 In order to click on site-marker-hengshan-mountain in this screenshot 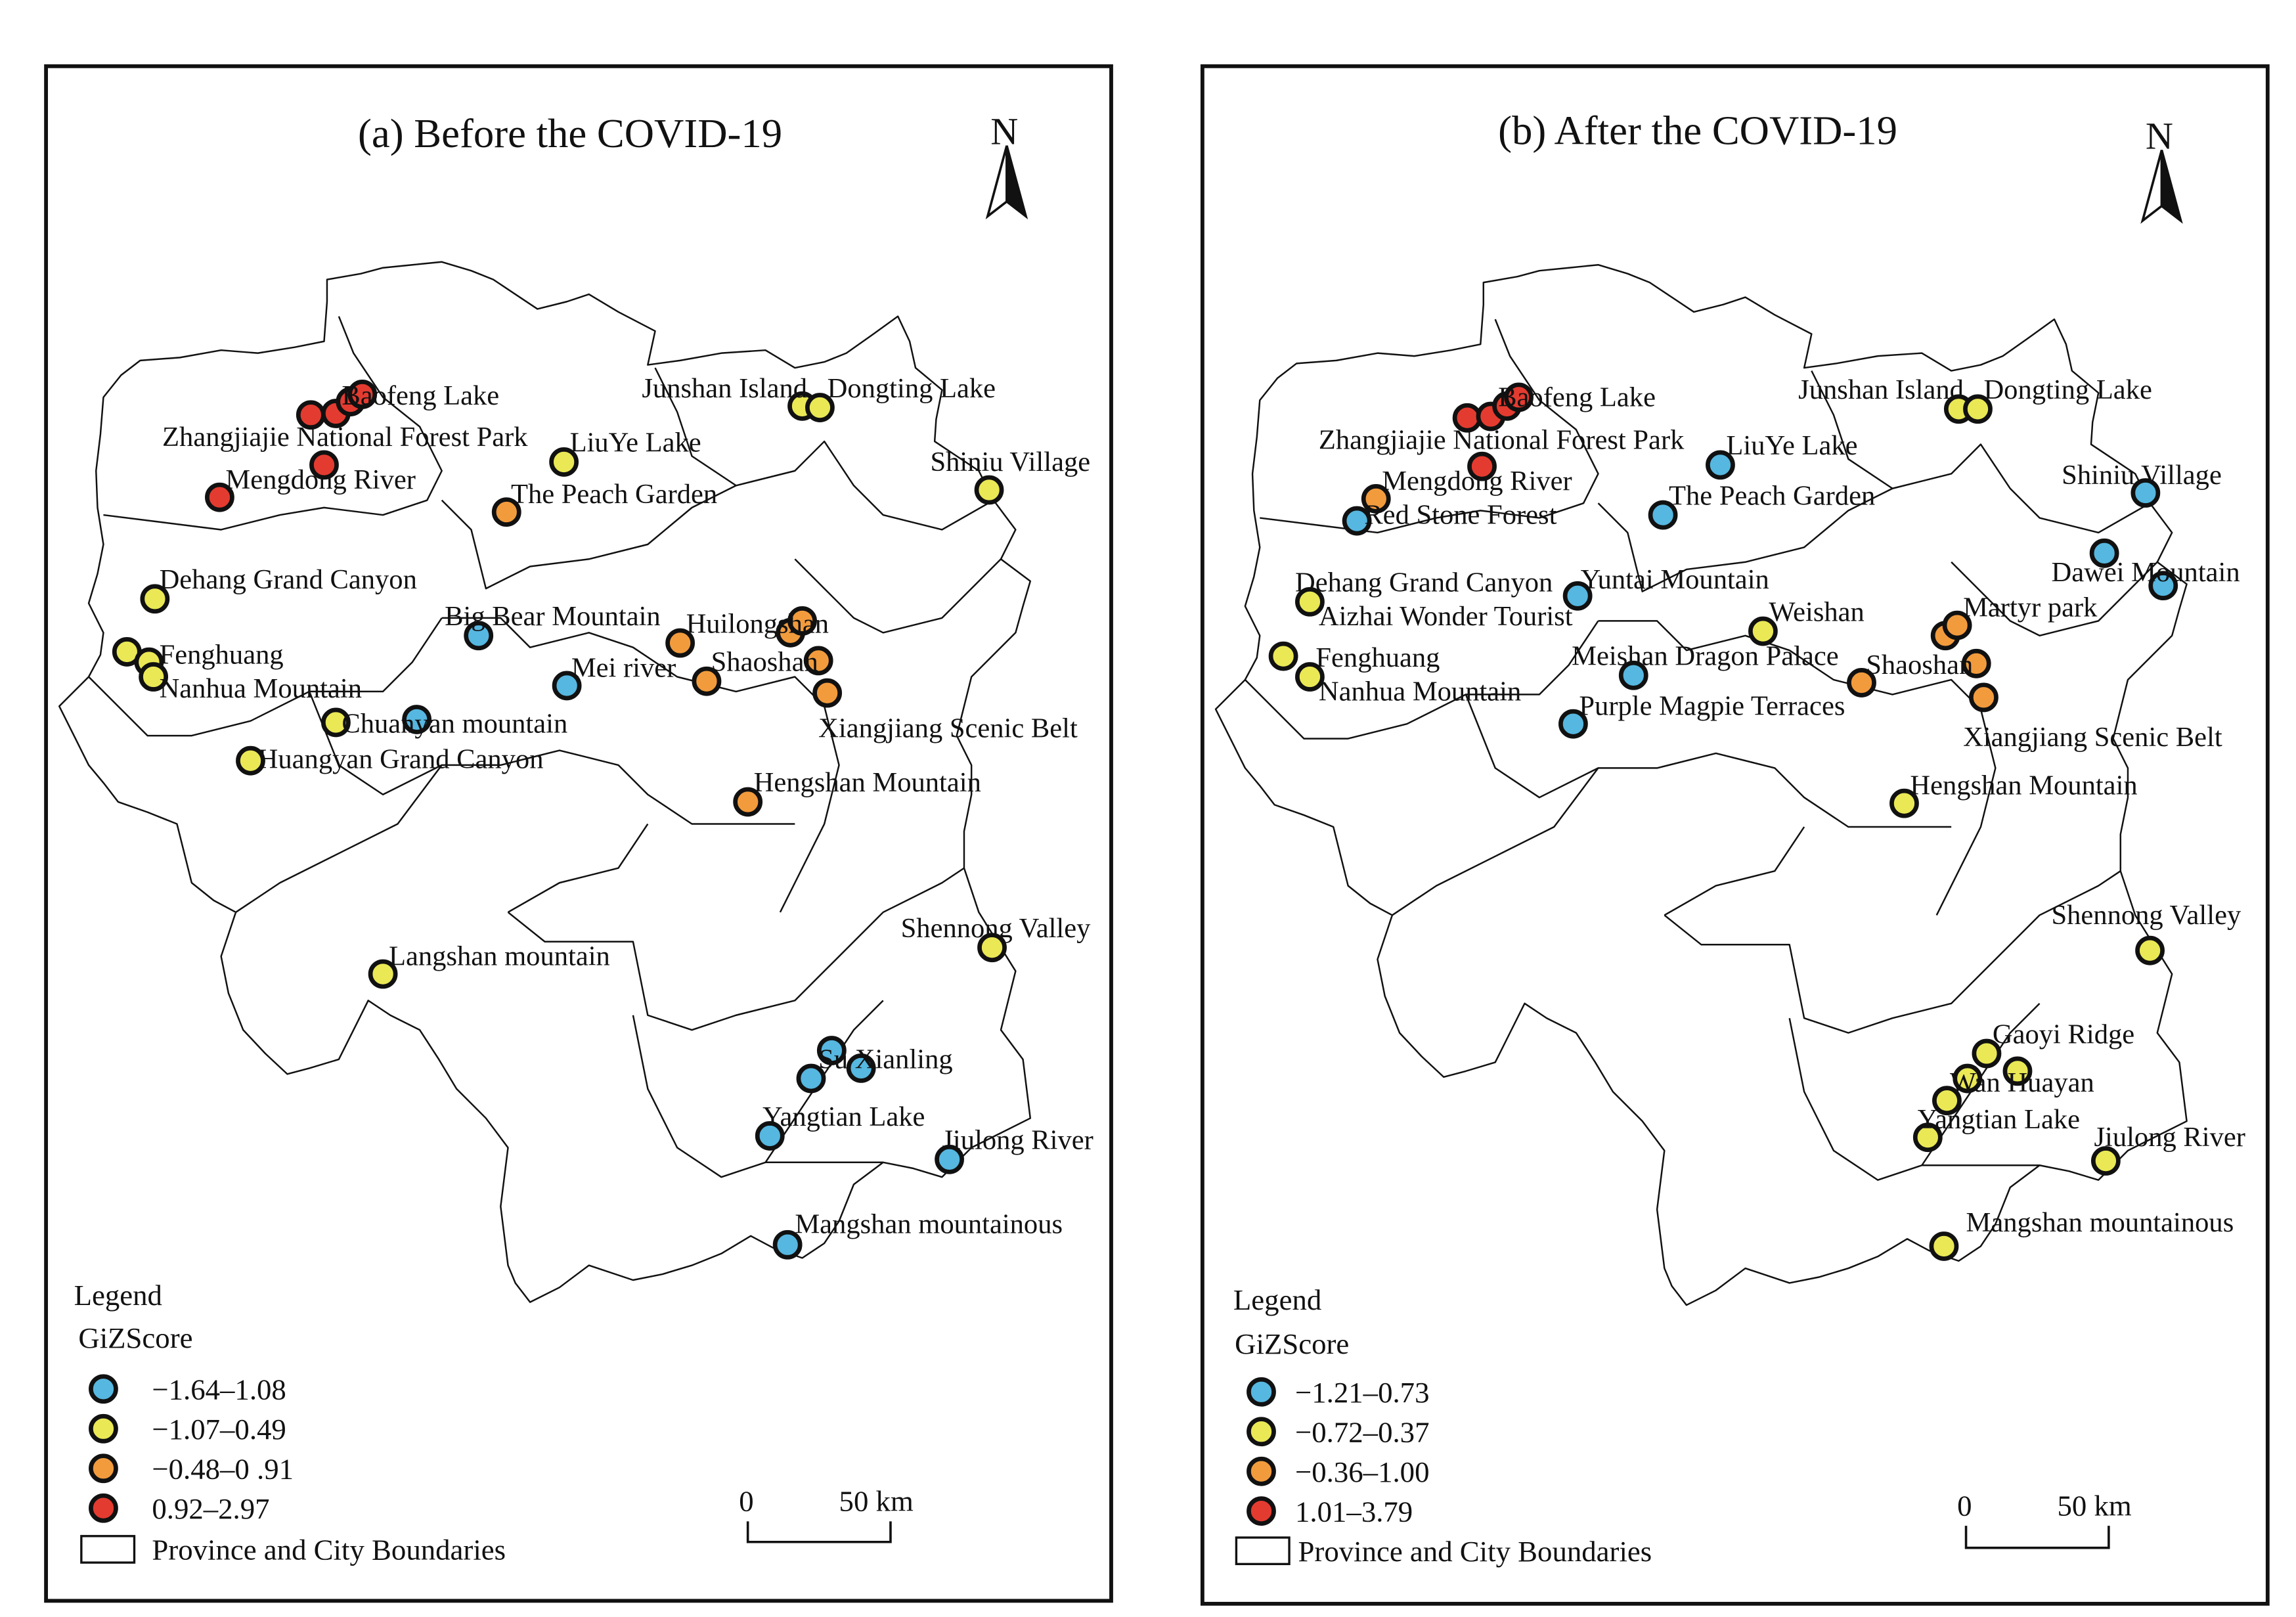, I will do `click(1904, 803)`.